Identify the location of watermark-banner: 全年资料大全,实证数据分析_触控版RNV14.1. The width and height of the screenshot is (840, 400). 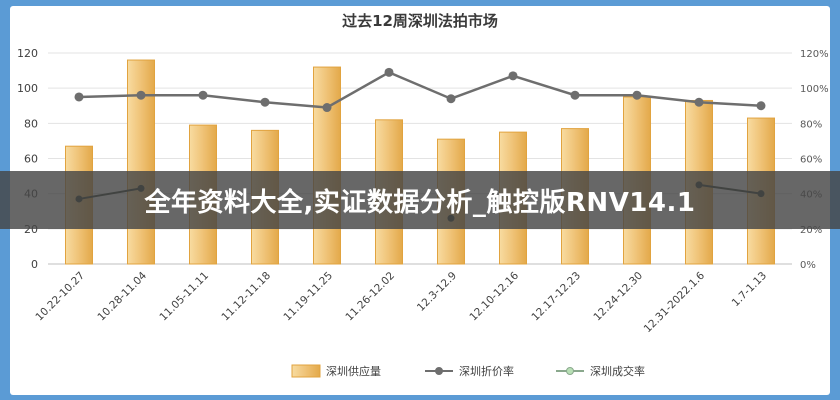
(420, 200).